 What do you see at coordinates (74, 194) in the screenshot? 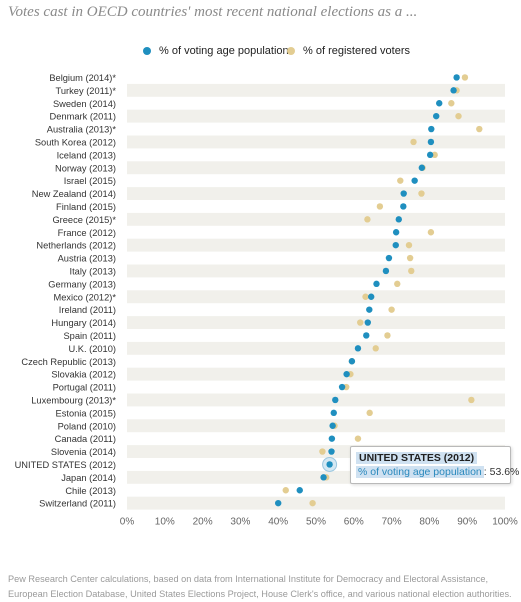
I see `category-label: New Zealand (2014)` at bounding box center [74, 194].